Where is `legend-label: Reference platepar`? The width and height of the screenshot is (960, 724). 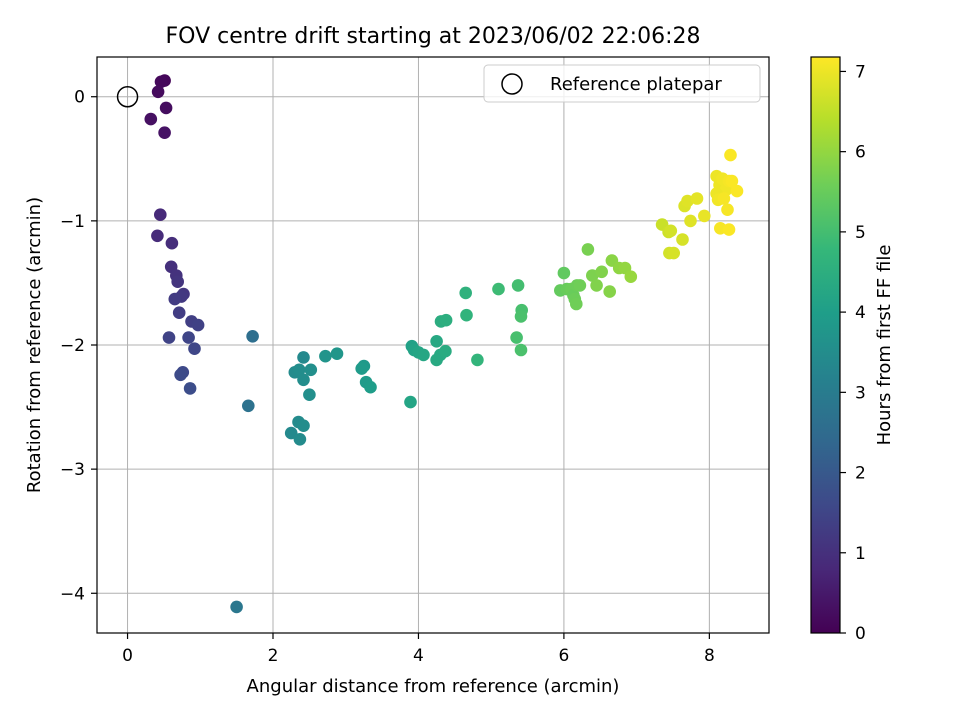 legend-label: Reference platepar is located at coordinates (636, 84).